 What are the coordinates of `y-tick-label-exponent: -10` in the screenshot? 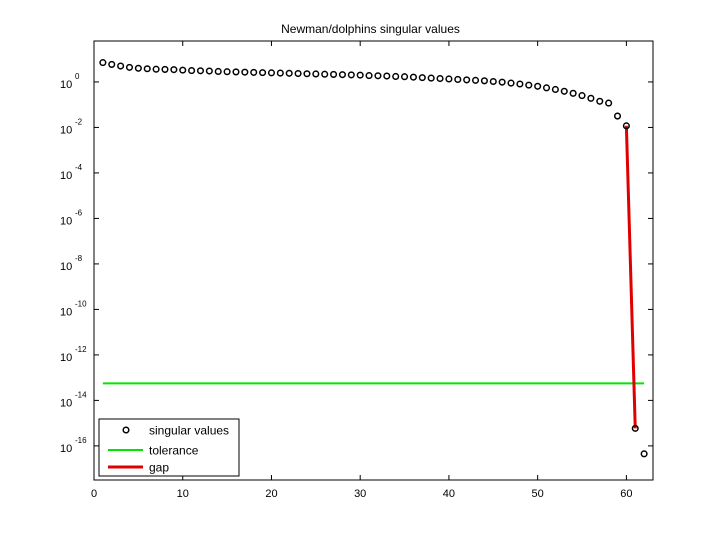 It's located at (81, 303).